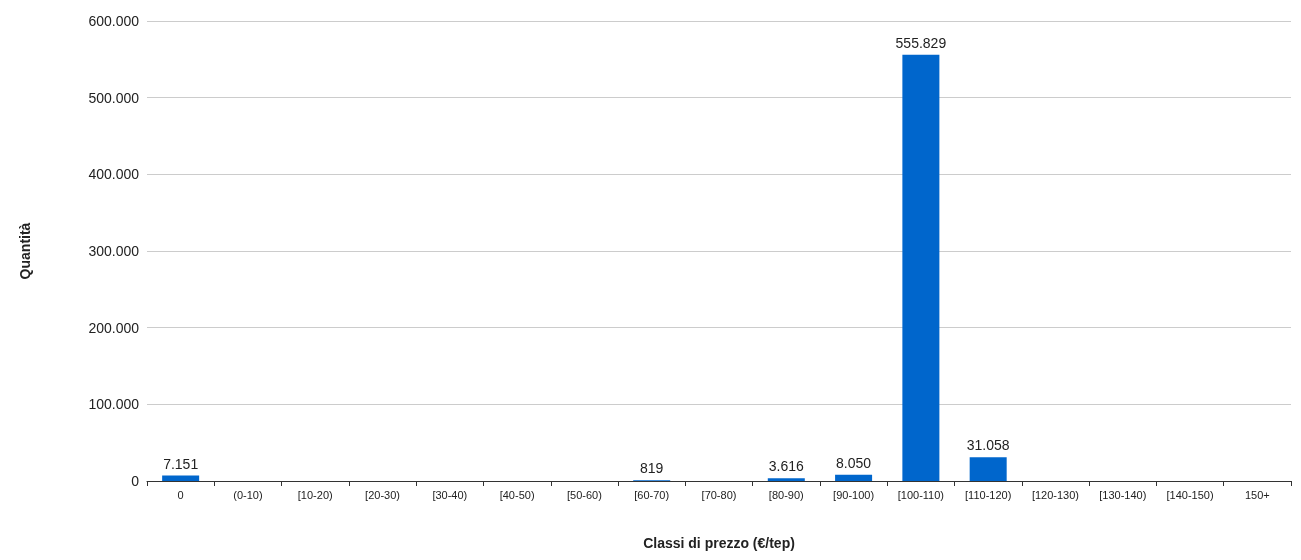 This screenshot has width=1301, height=560. What do you see at coordinates (988, 445) in the screenshot?
I see `data-label: 31.058` at bounding box center [988, 445].